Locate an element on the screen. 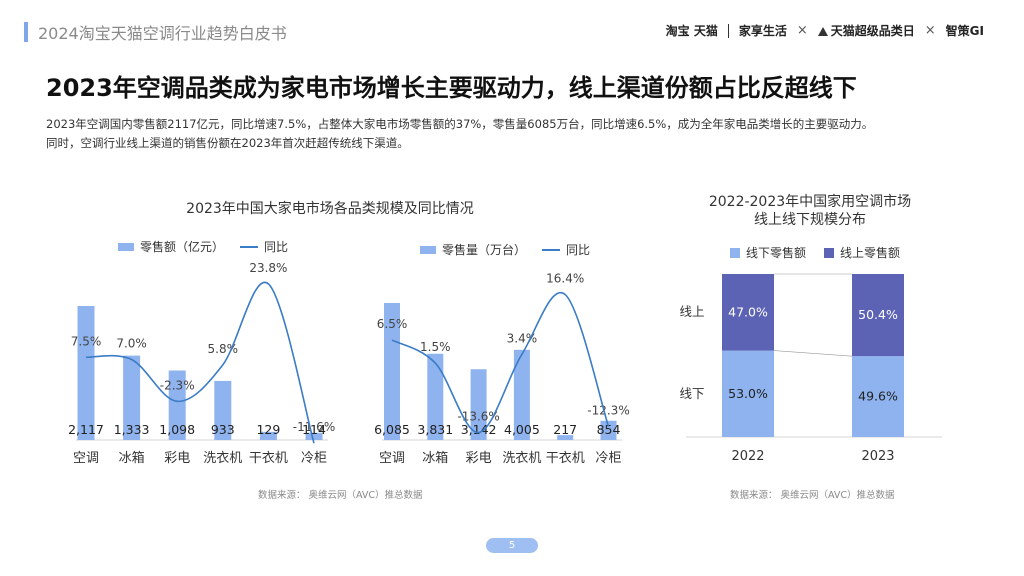 The image size is (1024, 576). legend-label: 线下零售额 is located at coordinates (776, 253).